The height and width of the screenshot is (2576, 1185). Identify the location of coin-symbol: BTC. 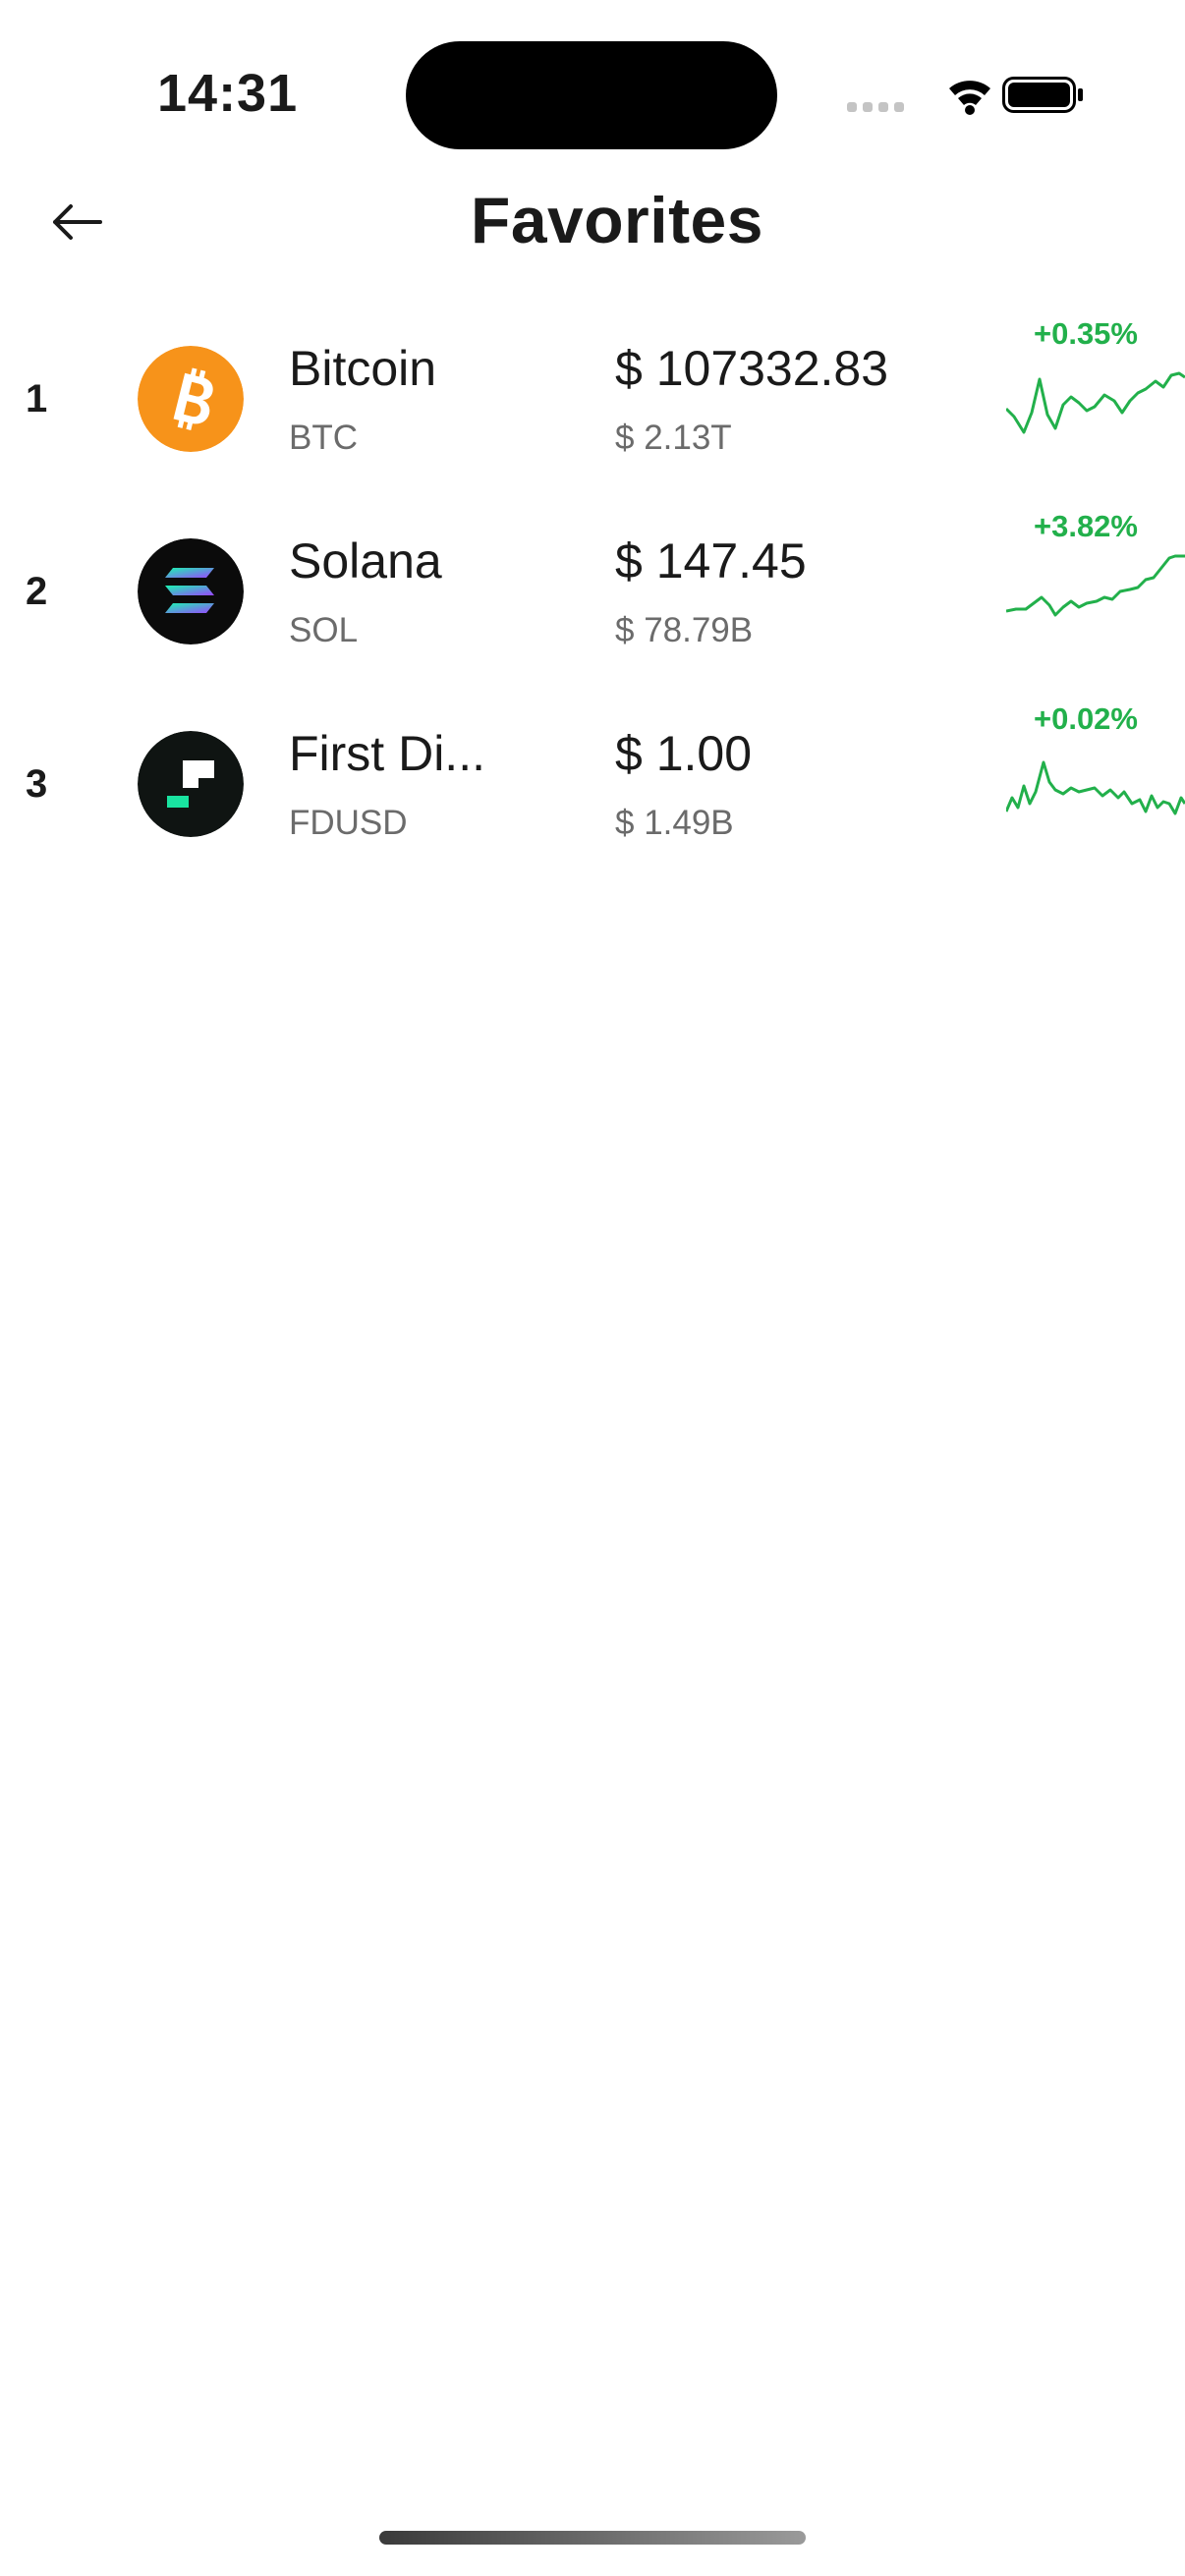
(323, 438).